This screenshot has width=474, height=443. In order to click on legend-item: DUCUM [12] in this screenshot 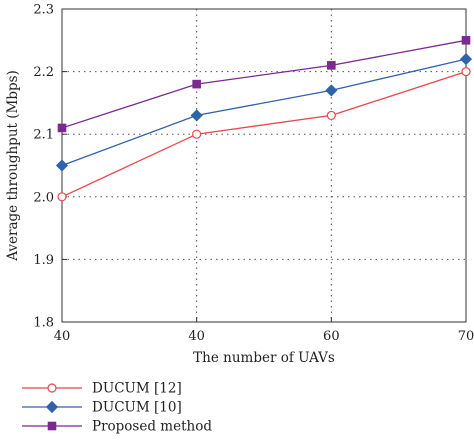, I will do `click(102, 389)`.